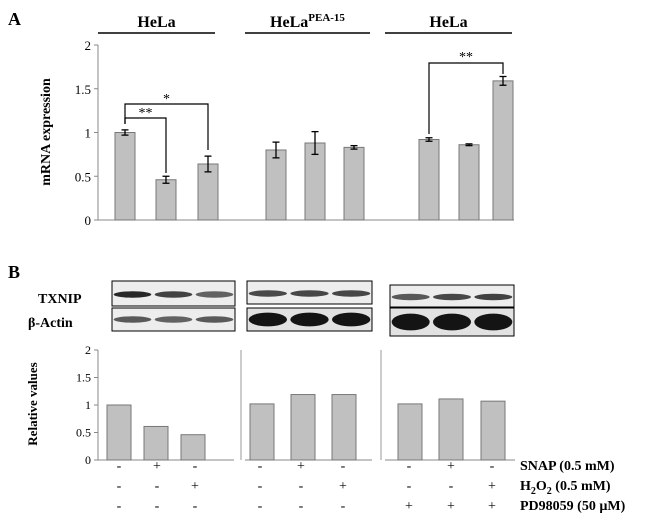  Describe the element at coordinates (14, 272) in the screenshot. I see `panel-b-label: B` at that location.